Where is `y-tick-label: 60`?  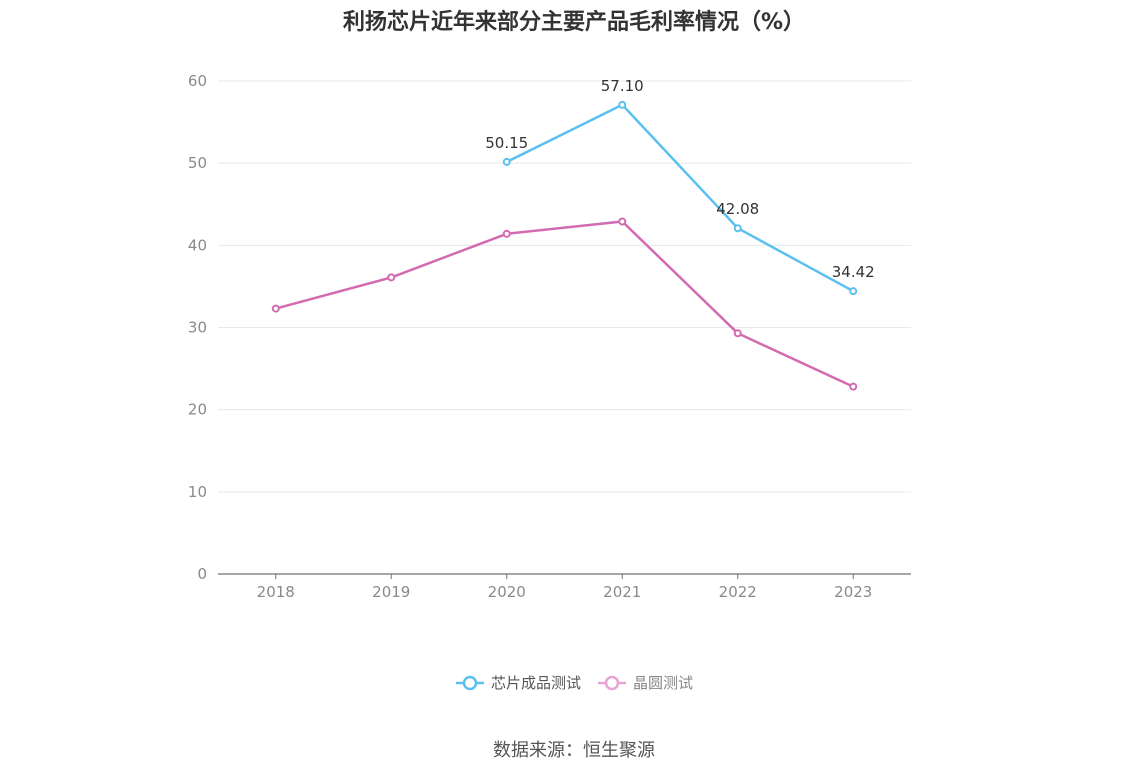
y-tick-label: 60 is located at coordinates (197, 81).